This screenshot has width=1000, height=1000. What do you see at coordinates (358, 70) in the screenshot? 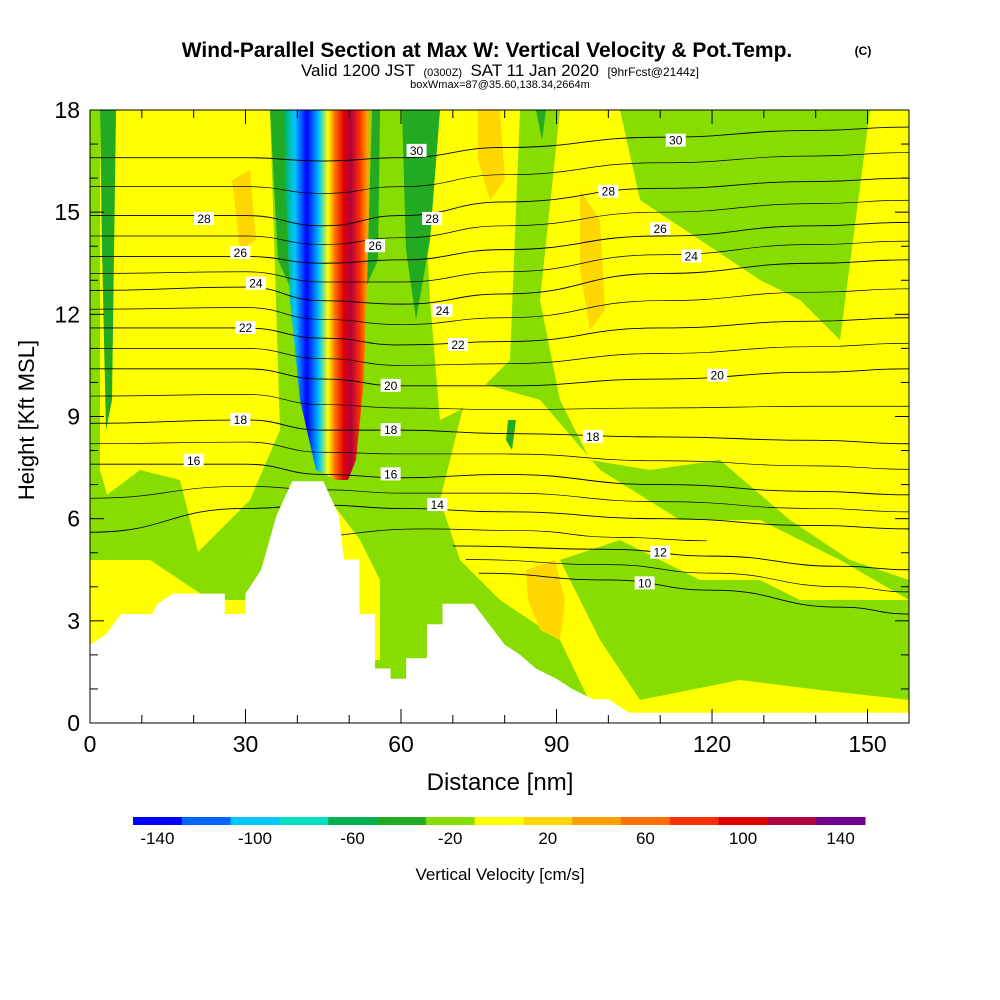
I see `subtitle-valid: Valid 1200 JST` at bounding box center [358, 70].